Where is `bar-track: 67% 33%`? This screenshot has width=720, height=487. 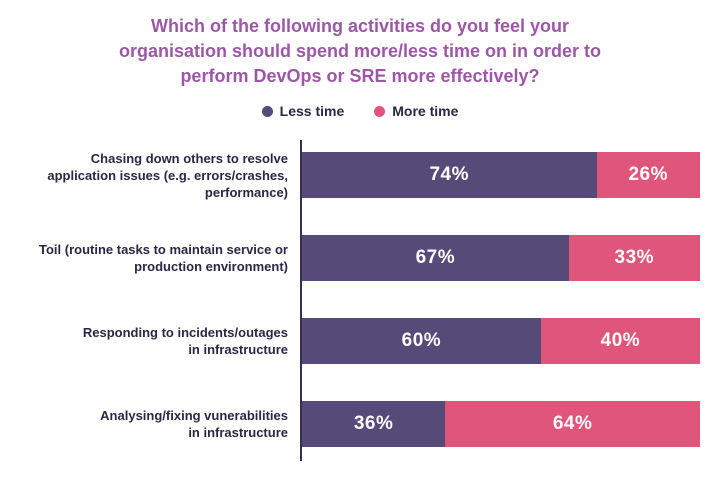
bar-track: 67% 33% is located at coordinates (501, 258).